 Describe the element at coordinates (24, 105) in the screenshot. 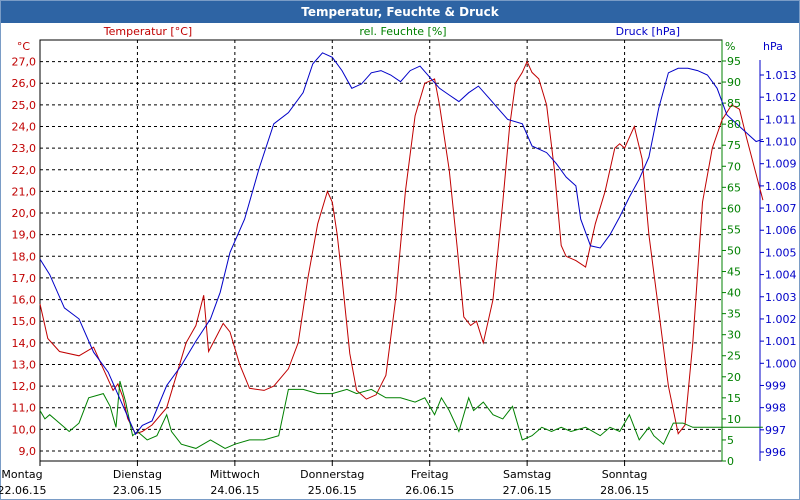

I see `temperature-tick-label: 25,0` at that location.